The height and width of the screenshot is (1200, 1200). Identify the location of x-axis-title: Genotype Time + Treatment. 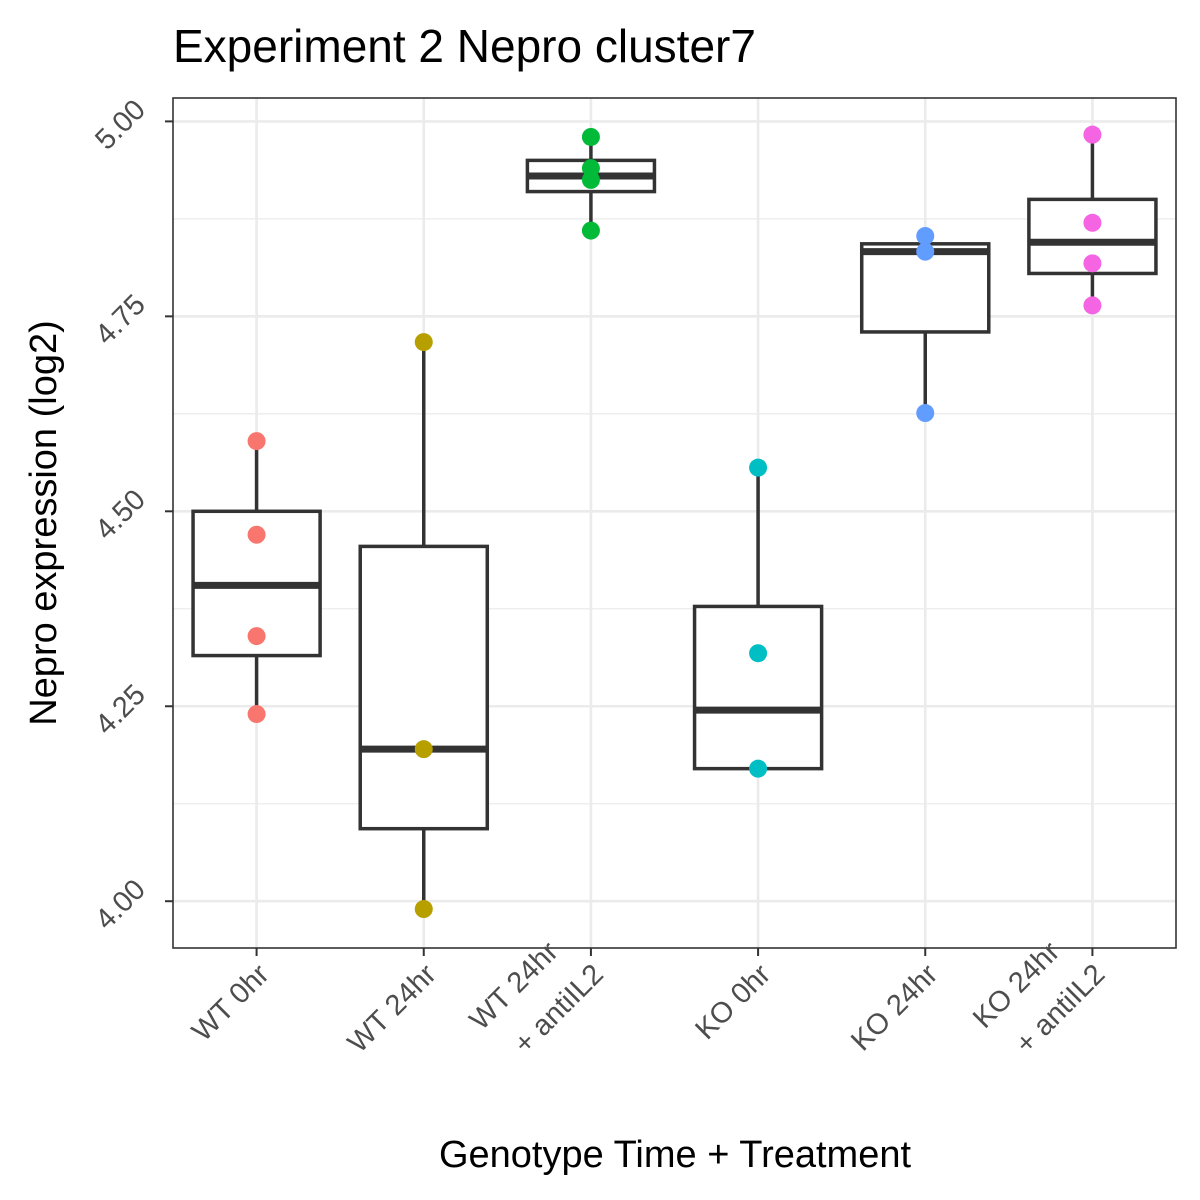
(675, 1155).